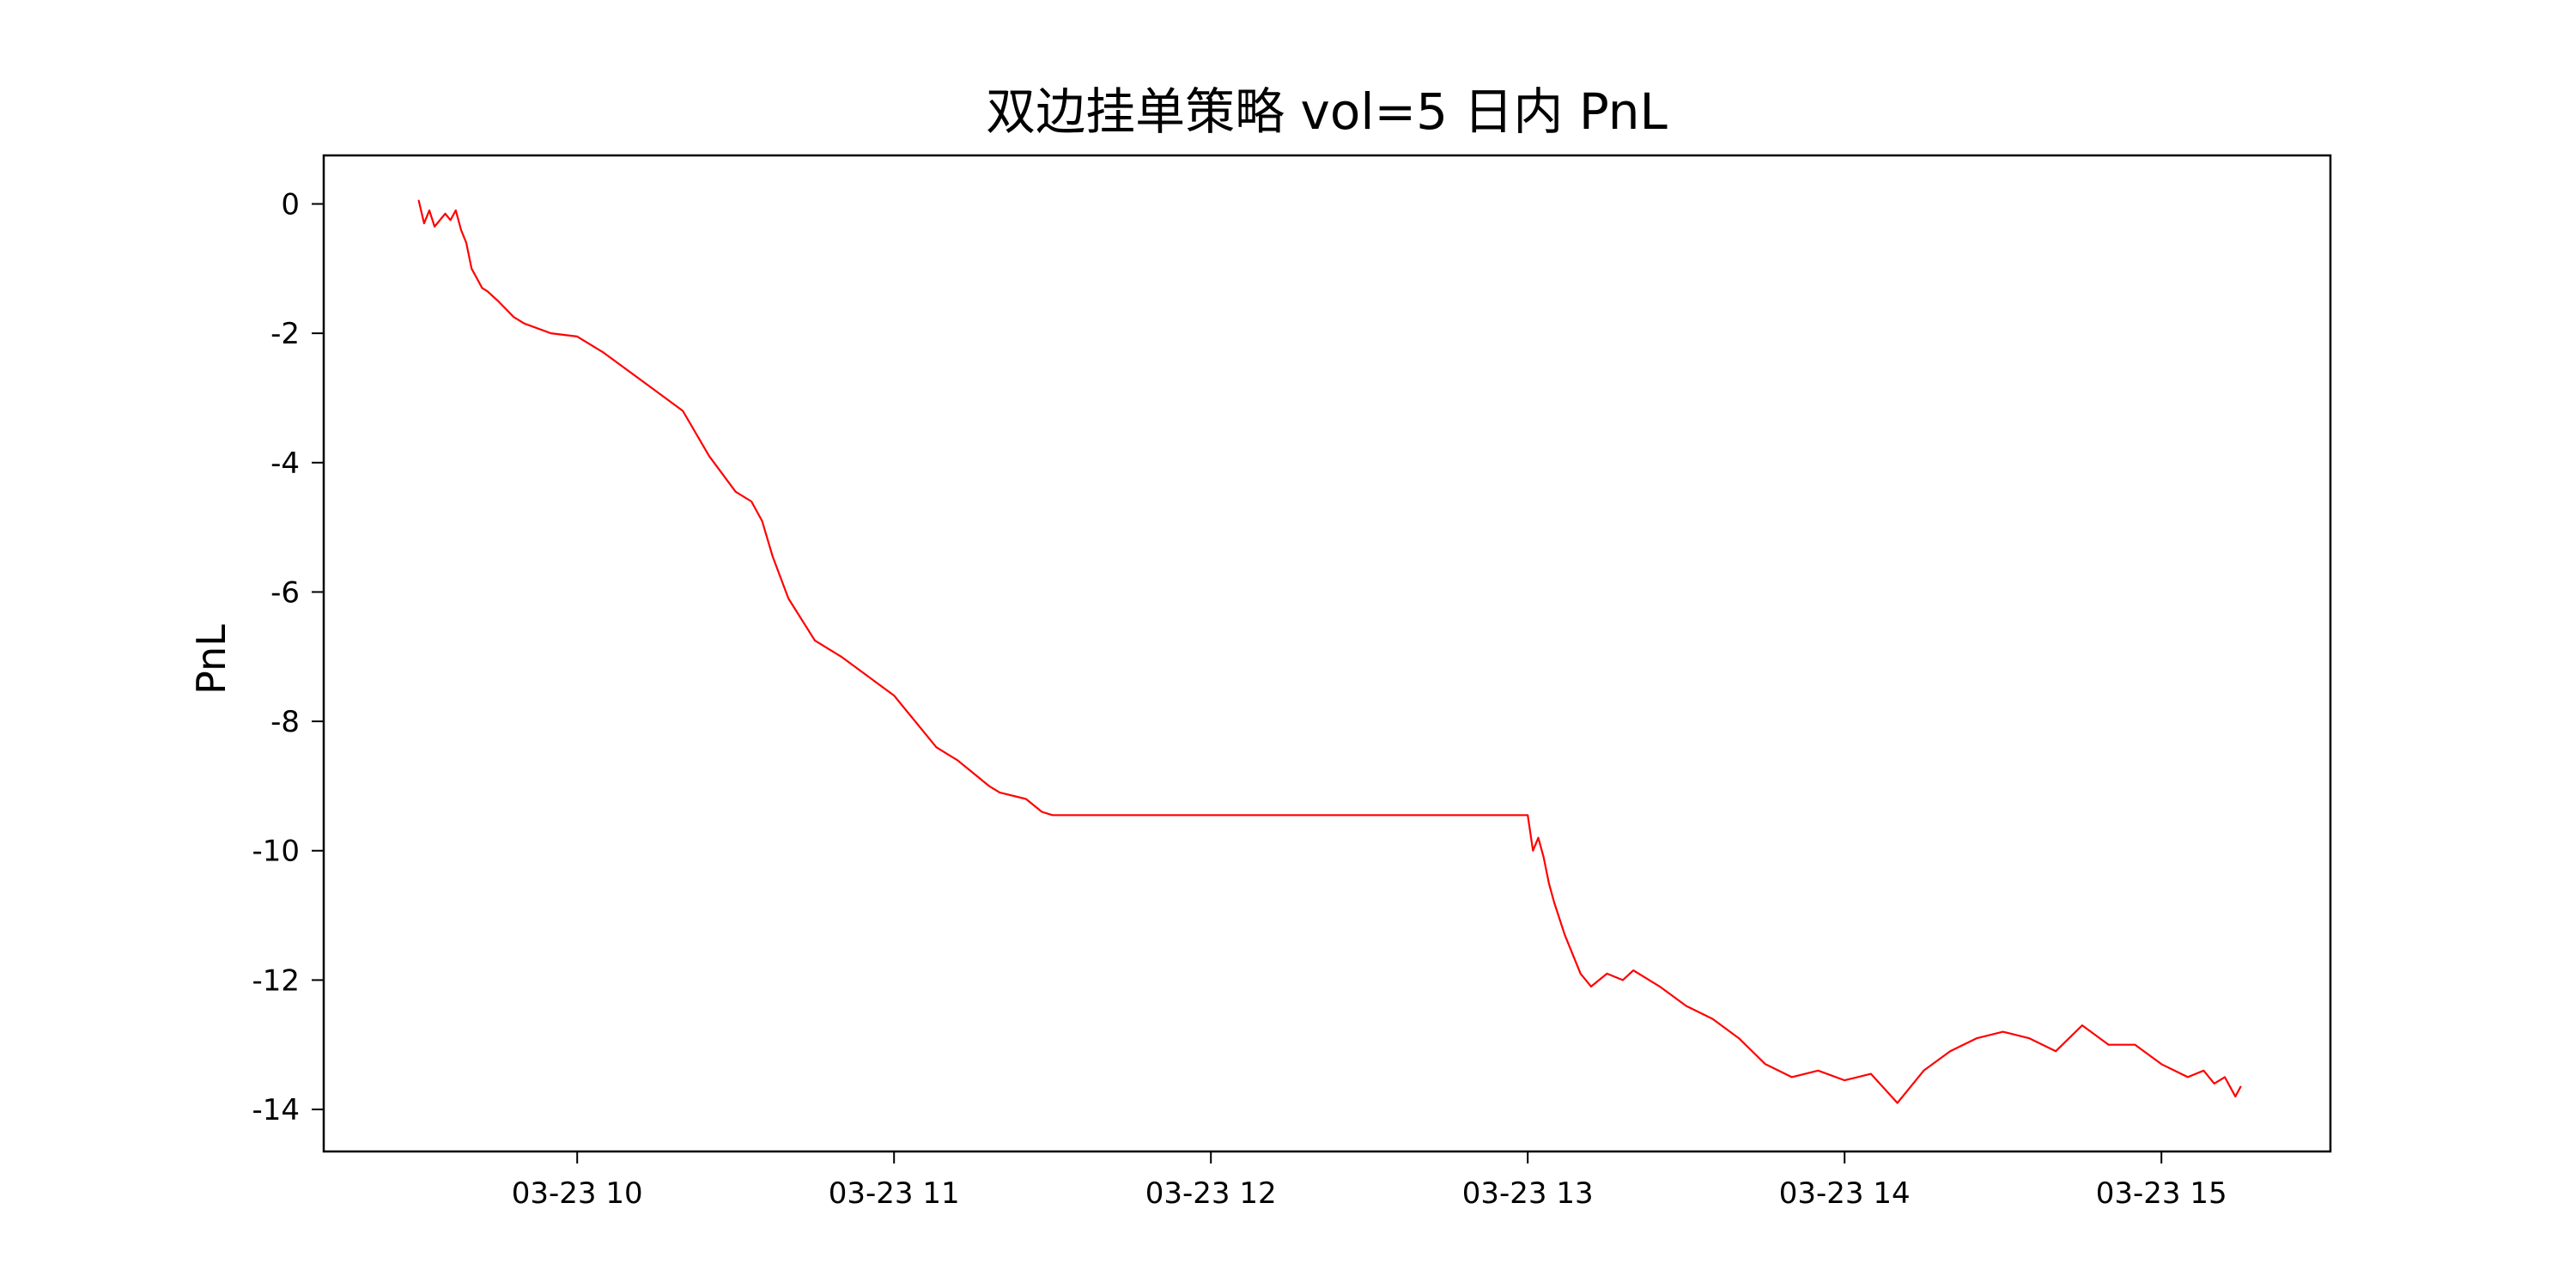  What do you see at coordinates (285, 722) in the screenshot?
I see `y-tick-label: -8` at bounding box center [285, 722].